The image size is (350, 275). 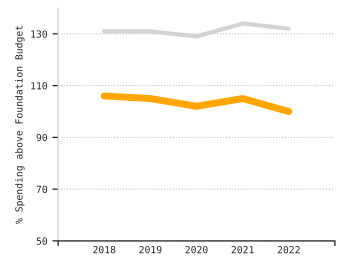 I want to click on y-tick-label: 50, so click(x=42, y=241).